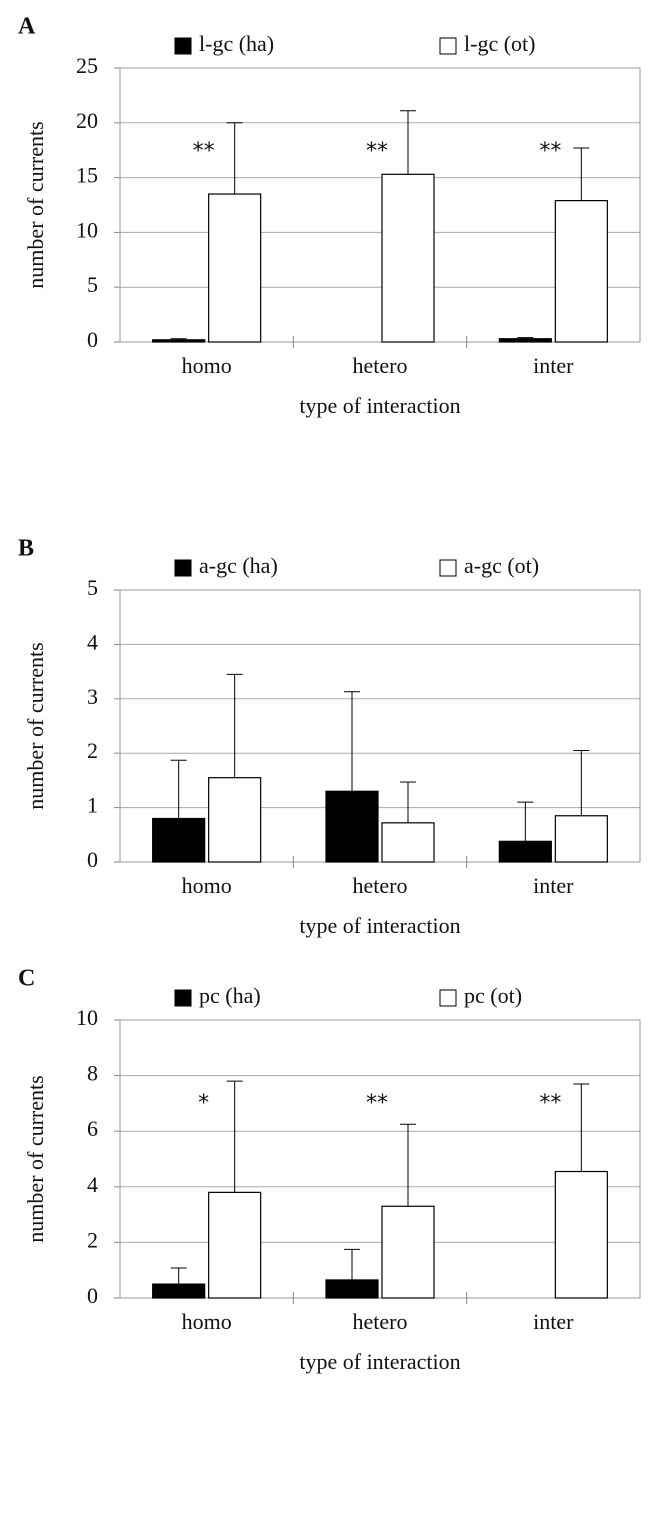 This screenshot has width=655, height=1519. I want to click on legend-label: pc (ha), so click(230, 995).